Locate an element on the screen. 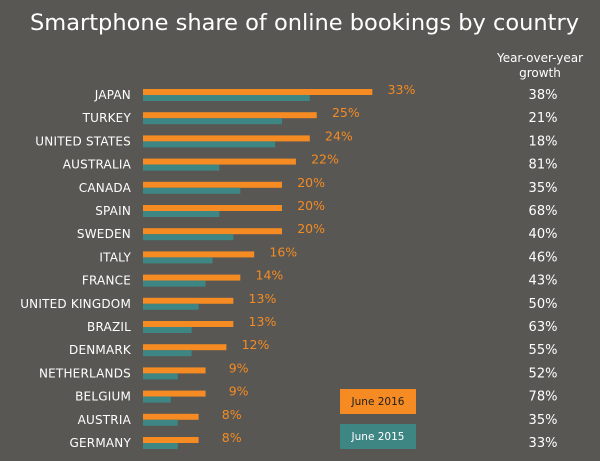  growth-value: 46% is located at coordinates (543, 257).